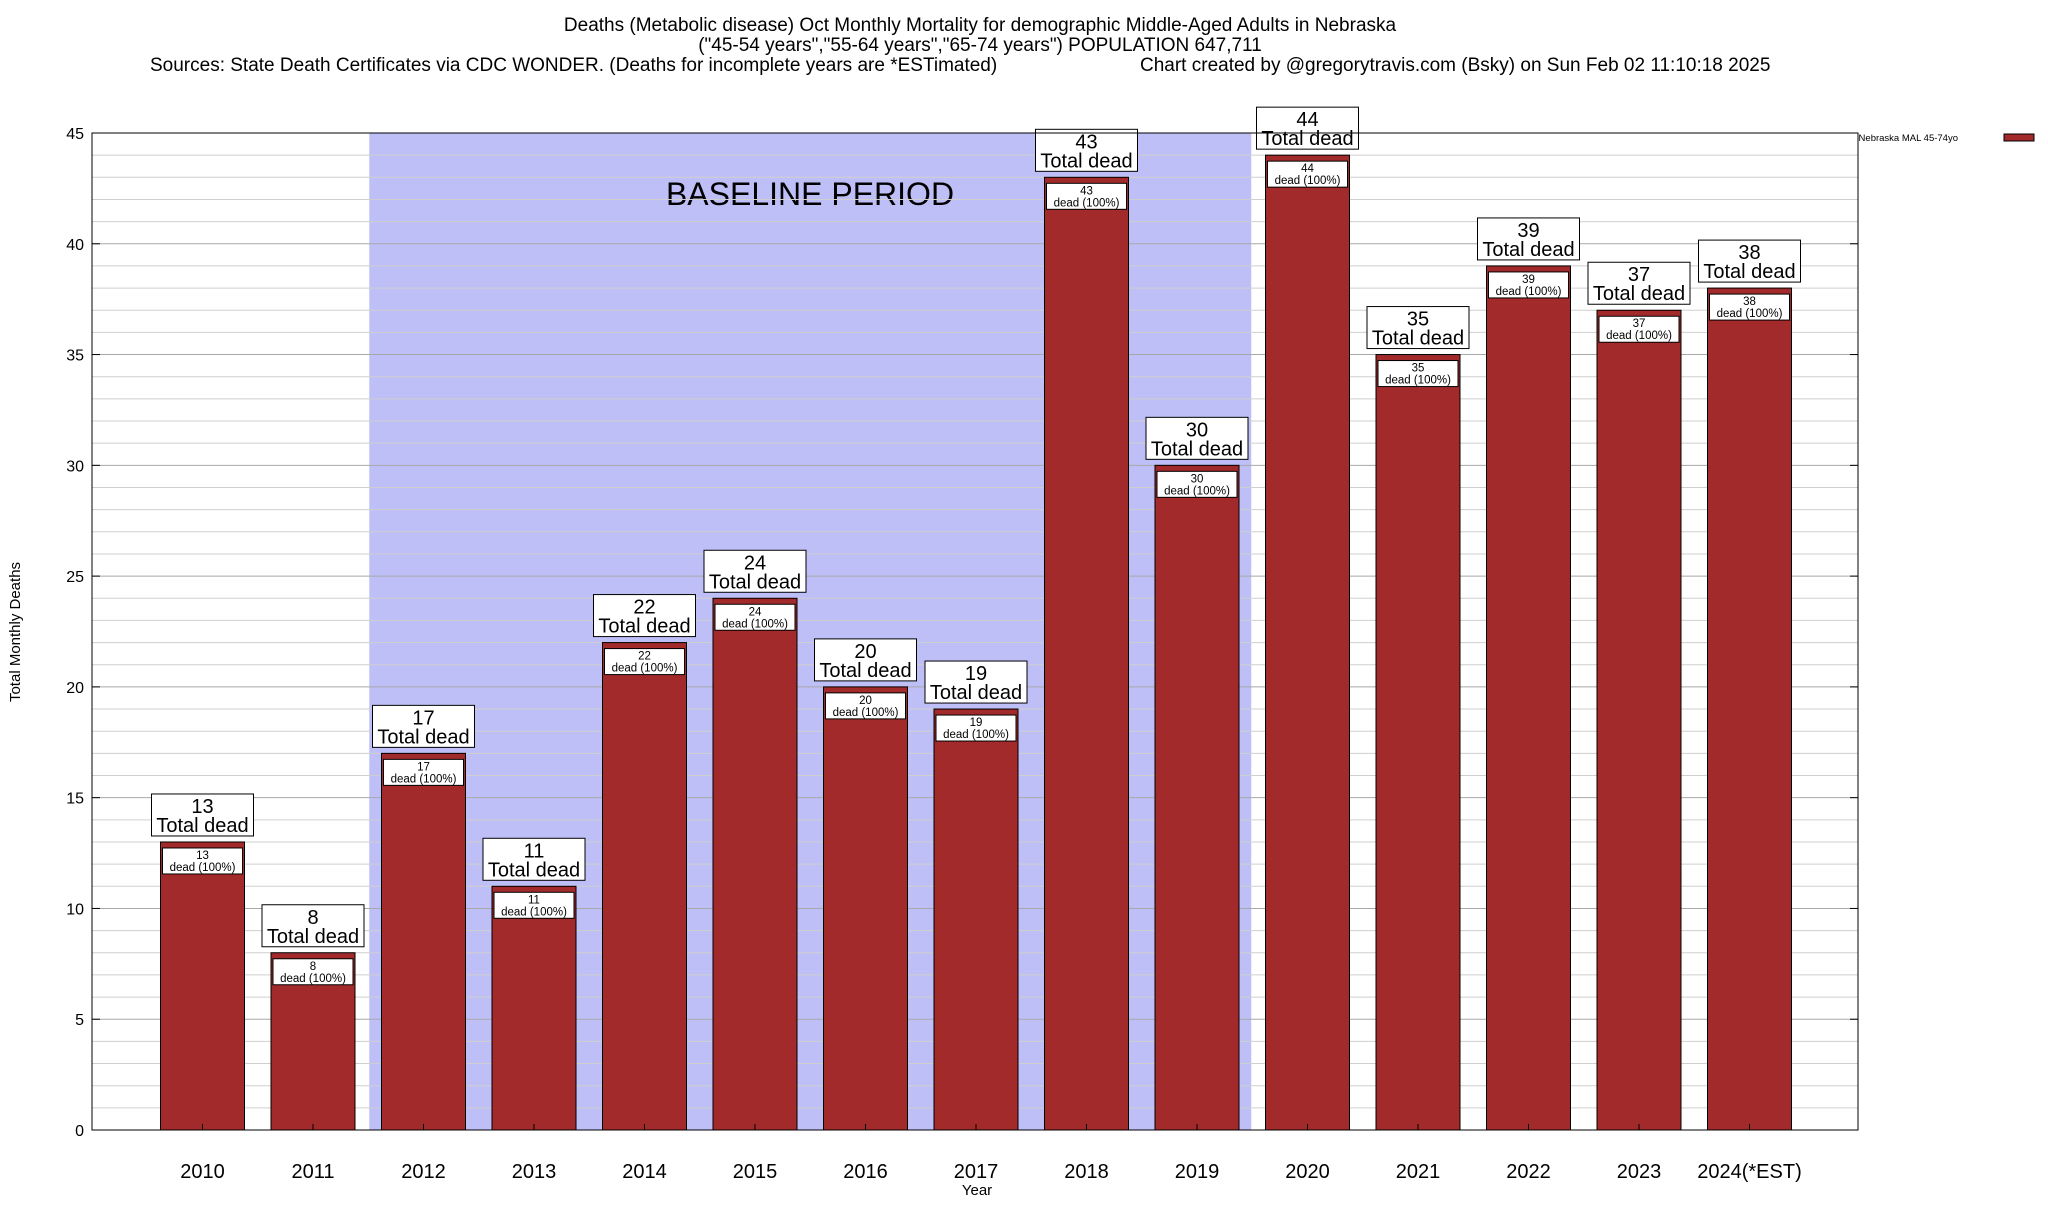 This screenshot has width=2048, height=1205. What do you see at coordinates (865, 701) in the screenshot?
I see `bar-inner-value: 20` at bounding box center [865, 701].